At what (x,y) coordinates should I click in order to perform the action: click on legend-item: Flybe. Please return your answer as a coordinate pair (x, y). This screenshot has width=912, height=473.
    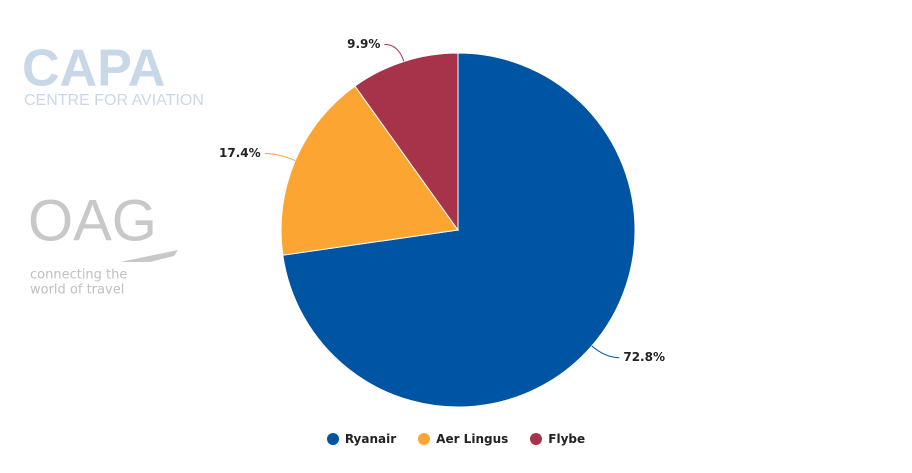
    Looking at the image, I should click on (557, 439).